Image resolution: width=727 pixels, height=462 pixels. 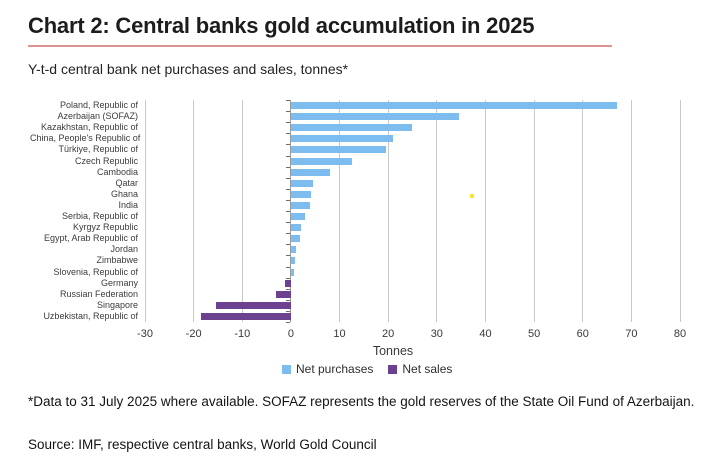 What do you see at coordinates (90, 315) in the screenshot?
I see `category-label-uzbekistan-republic-of: Uzbekistan, Republic of` at bounding box center [90, 315].